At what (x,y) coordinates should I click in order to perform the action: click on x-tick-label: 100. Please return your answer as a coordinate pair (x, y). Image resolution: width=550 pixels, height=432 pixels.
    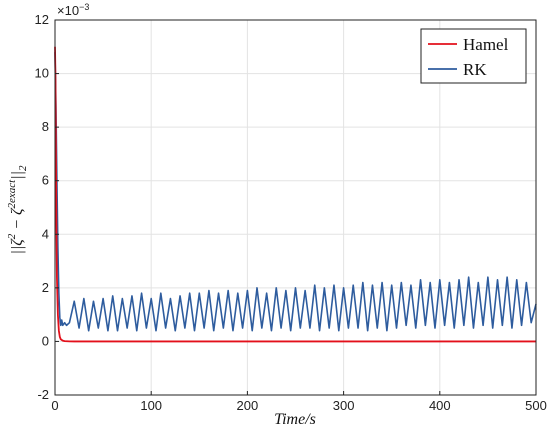
    Looking at the image, I should click on (151, 405).